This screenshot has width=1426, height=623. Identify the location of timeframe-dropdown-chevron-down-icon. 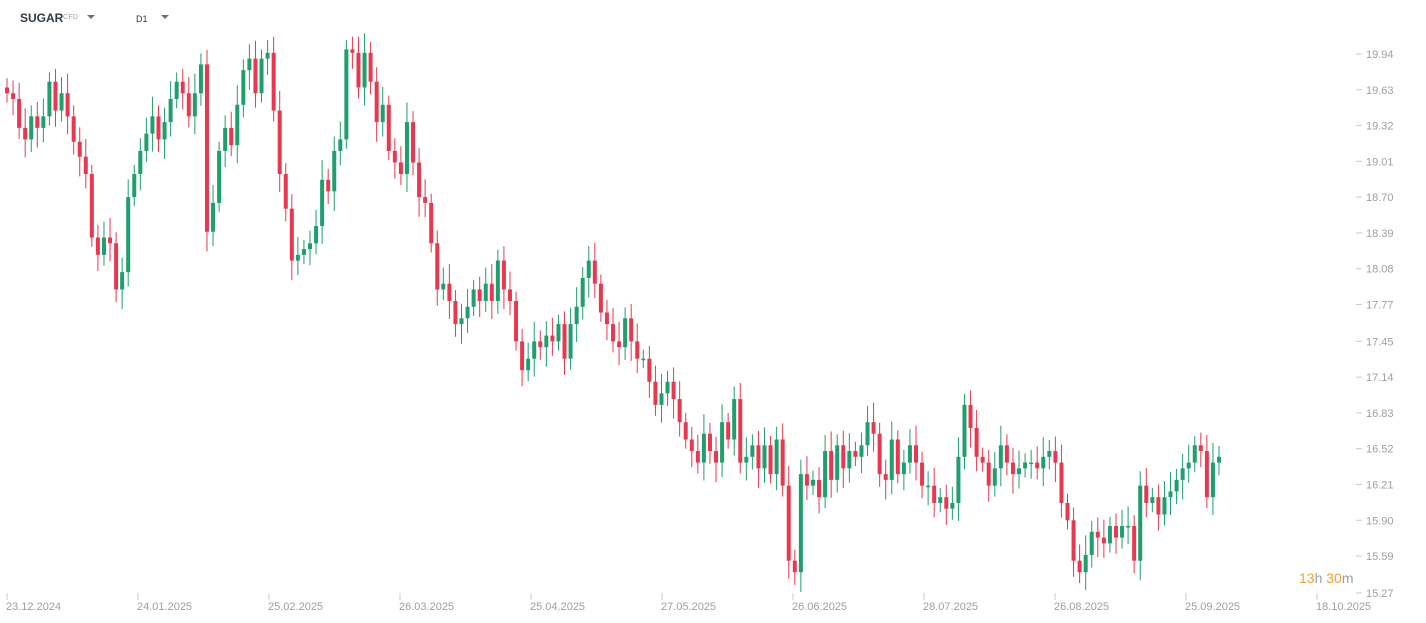
(165, 17).